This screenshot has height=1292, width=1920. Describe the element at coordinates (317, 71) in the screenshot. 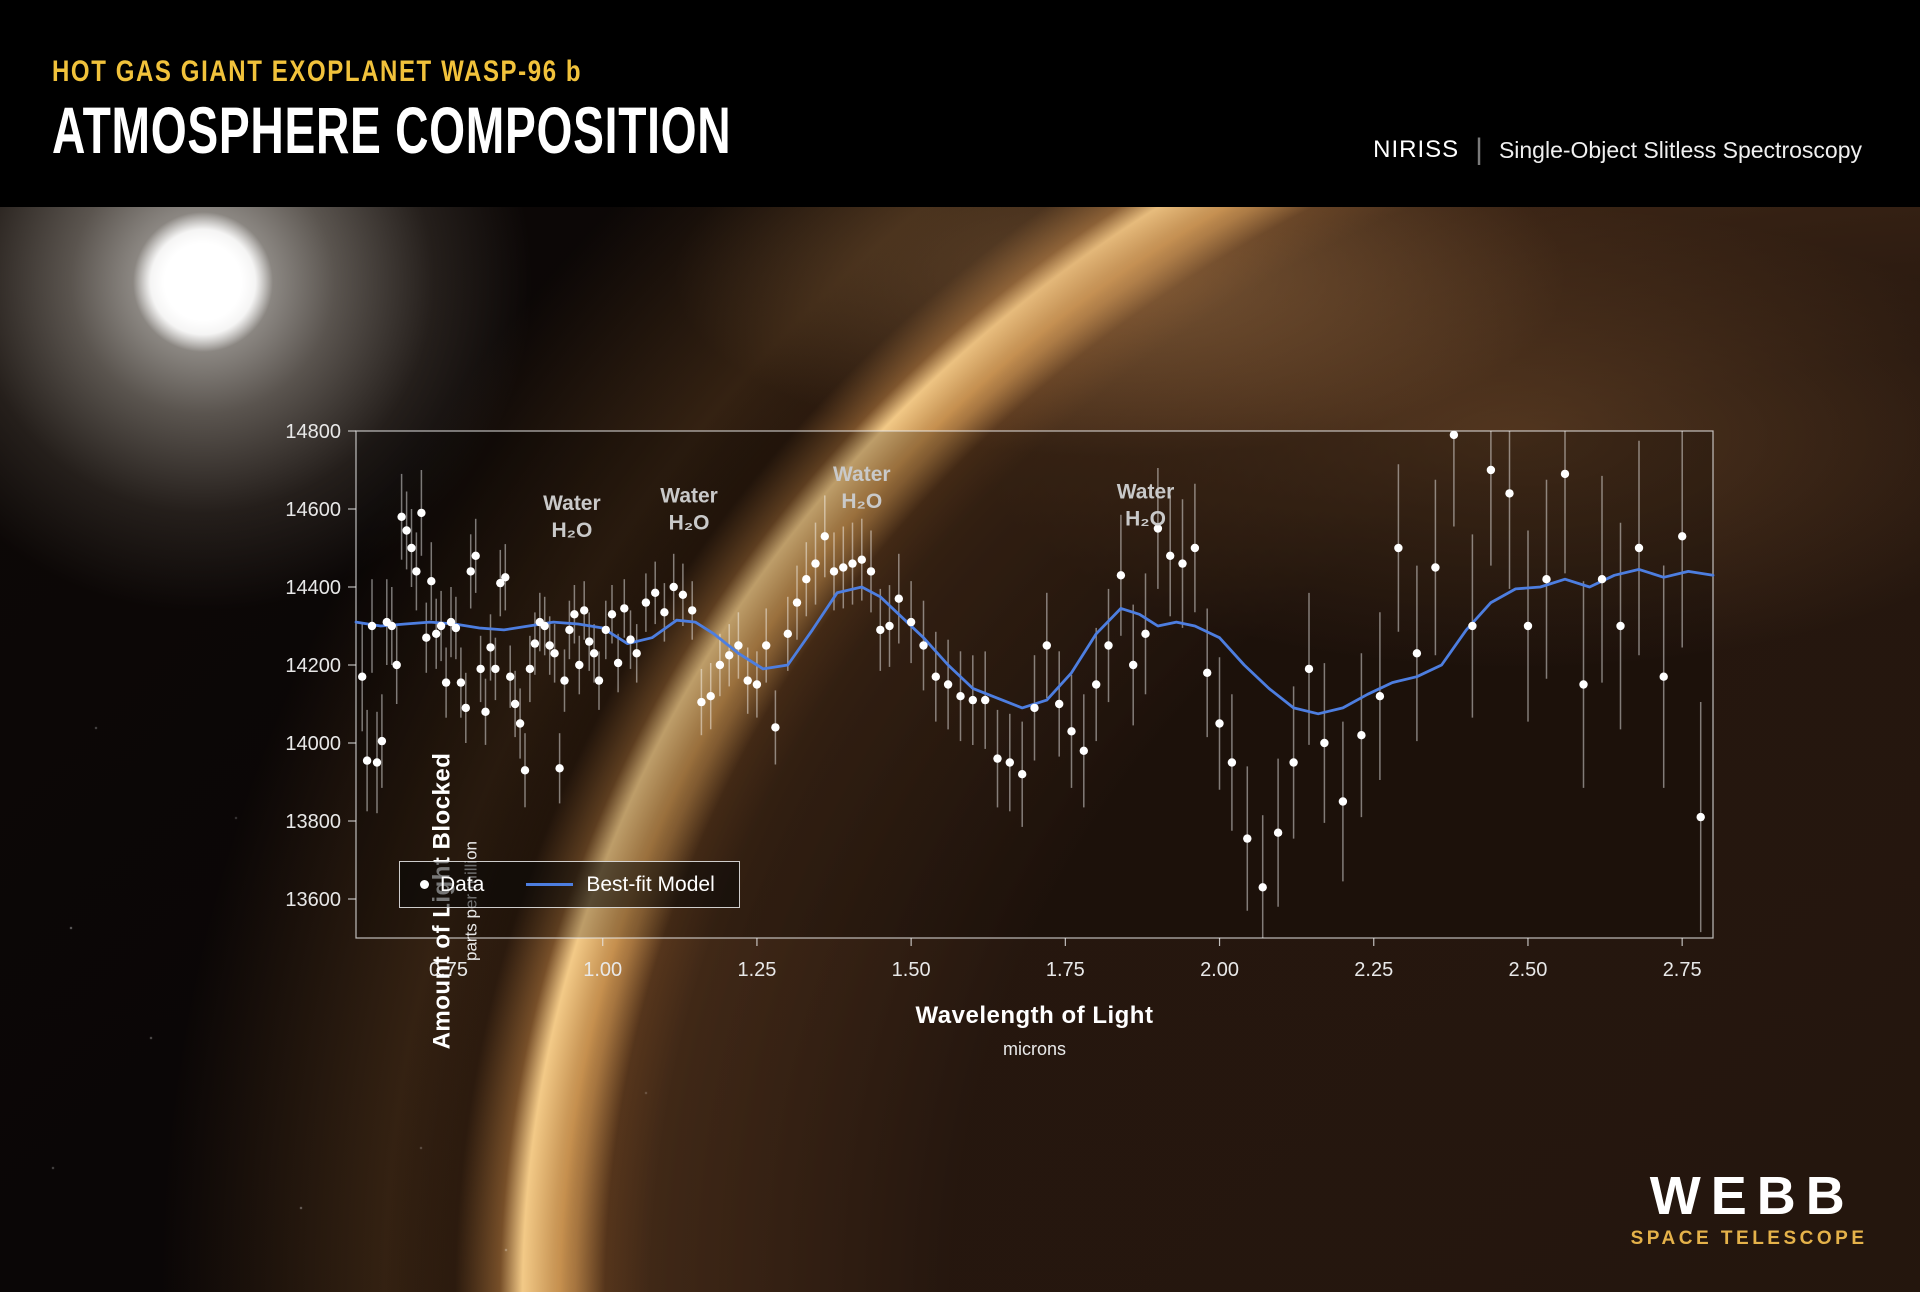

I see `subtitle: HOT GAS GIANT EXOPLANET WASP-96 b` at that location.